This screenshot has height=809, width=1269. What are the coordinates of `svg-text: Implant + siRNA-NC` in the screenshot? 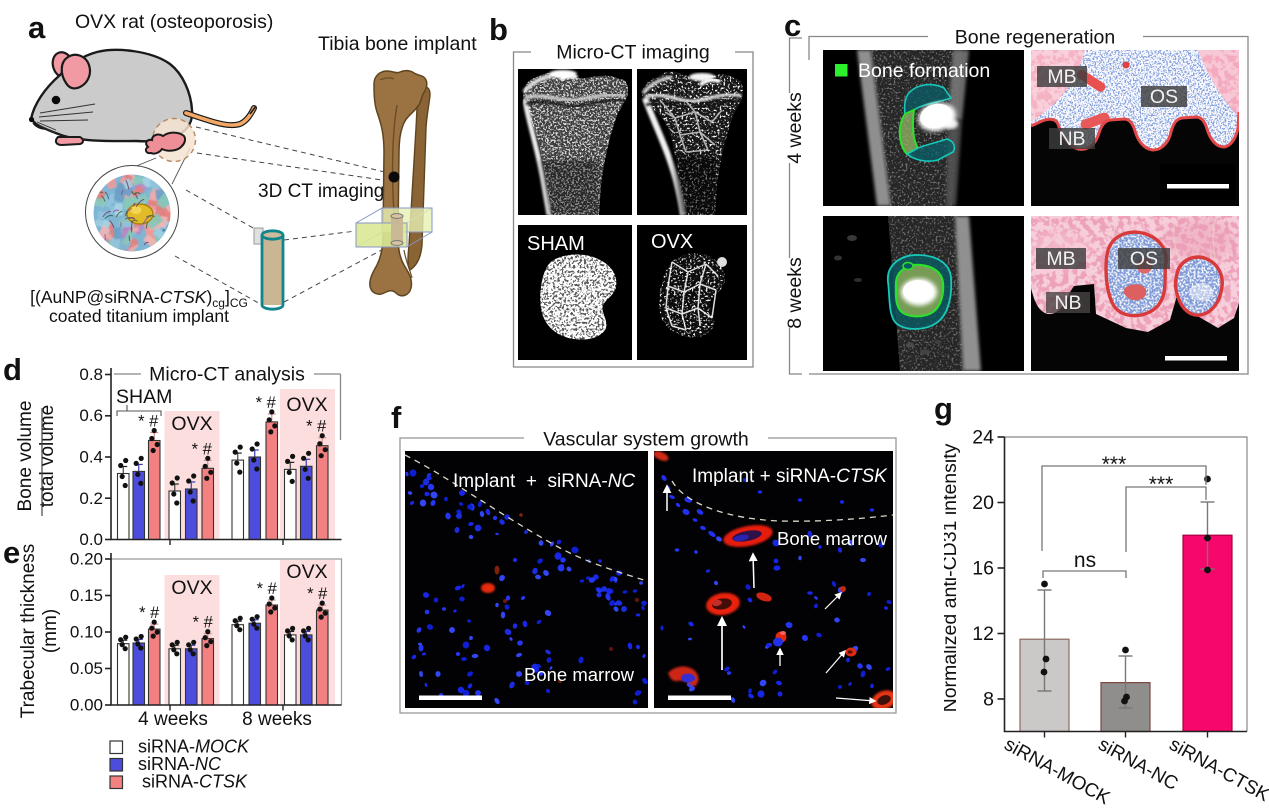 It's located at (544, 481).